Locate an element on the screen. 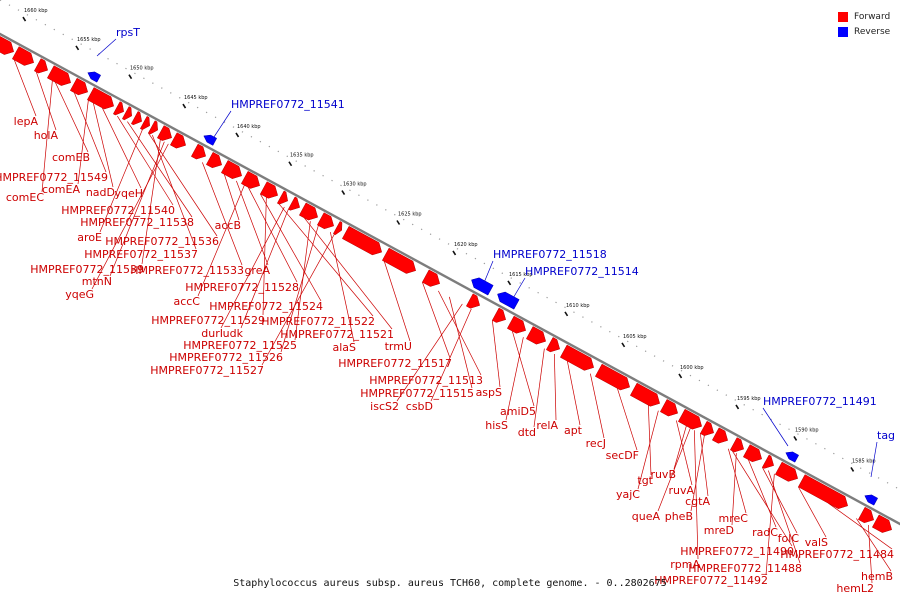 The image size is (900, 600). gene-label-hmpref0772-11522: HMPREF0772_11522 is located at coordinates (318, 321).